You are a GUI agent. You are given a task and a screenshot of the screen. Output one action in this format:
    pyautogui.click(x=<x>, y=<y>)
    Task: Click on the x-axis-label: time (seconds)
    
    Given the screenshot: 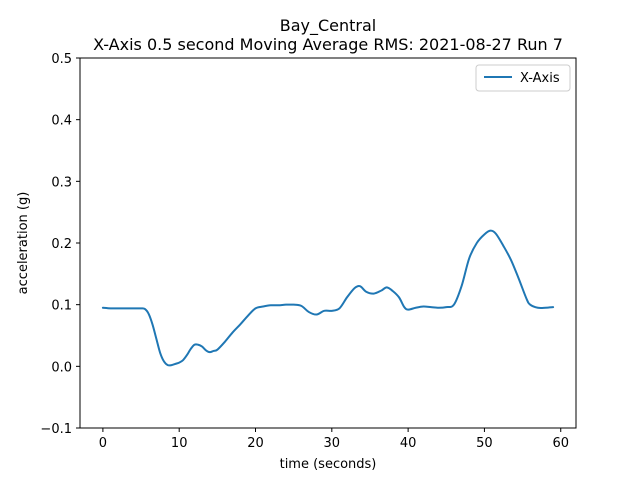 What is the action you would take?
    pyautogui.click(x=328, y=464)
    